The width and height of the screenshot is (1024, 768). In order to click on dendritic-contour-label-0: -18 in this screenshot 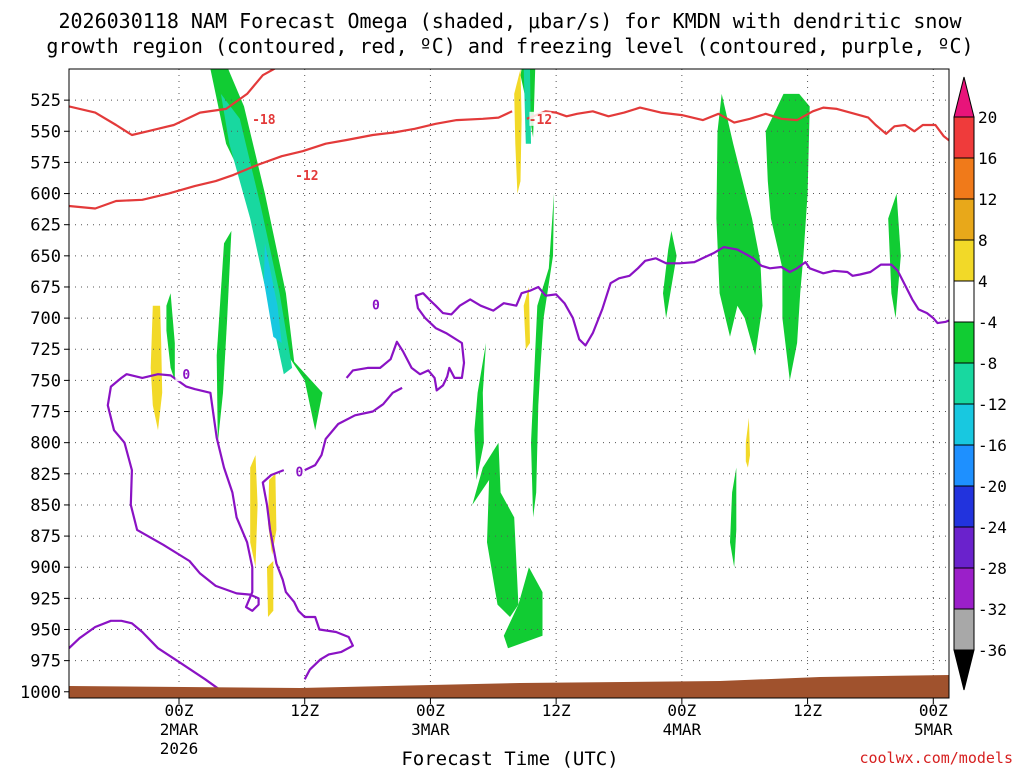, I will do `click(264, 120)`.